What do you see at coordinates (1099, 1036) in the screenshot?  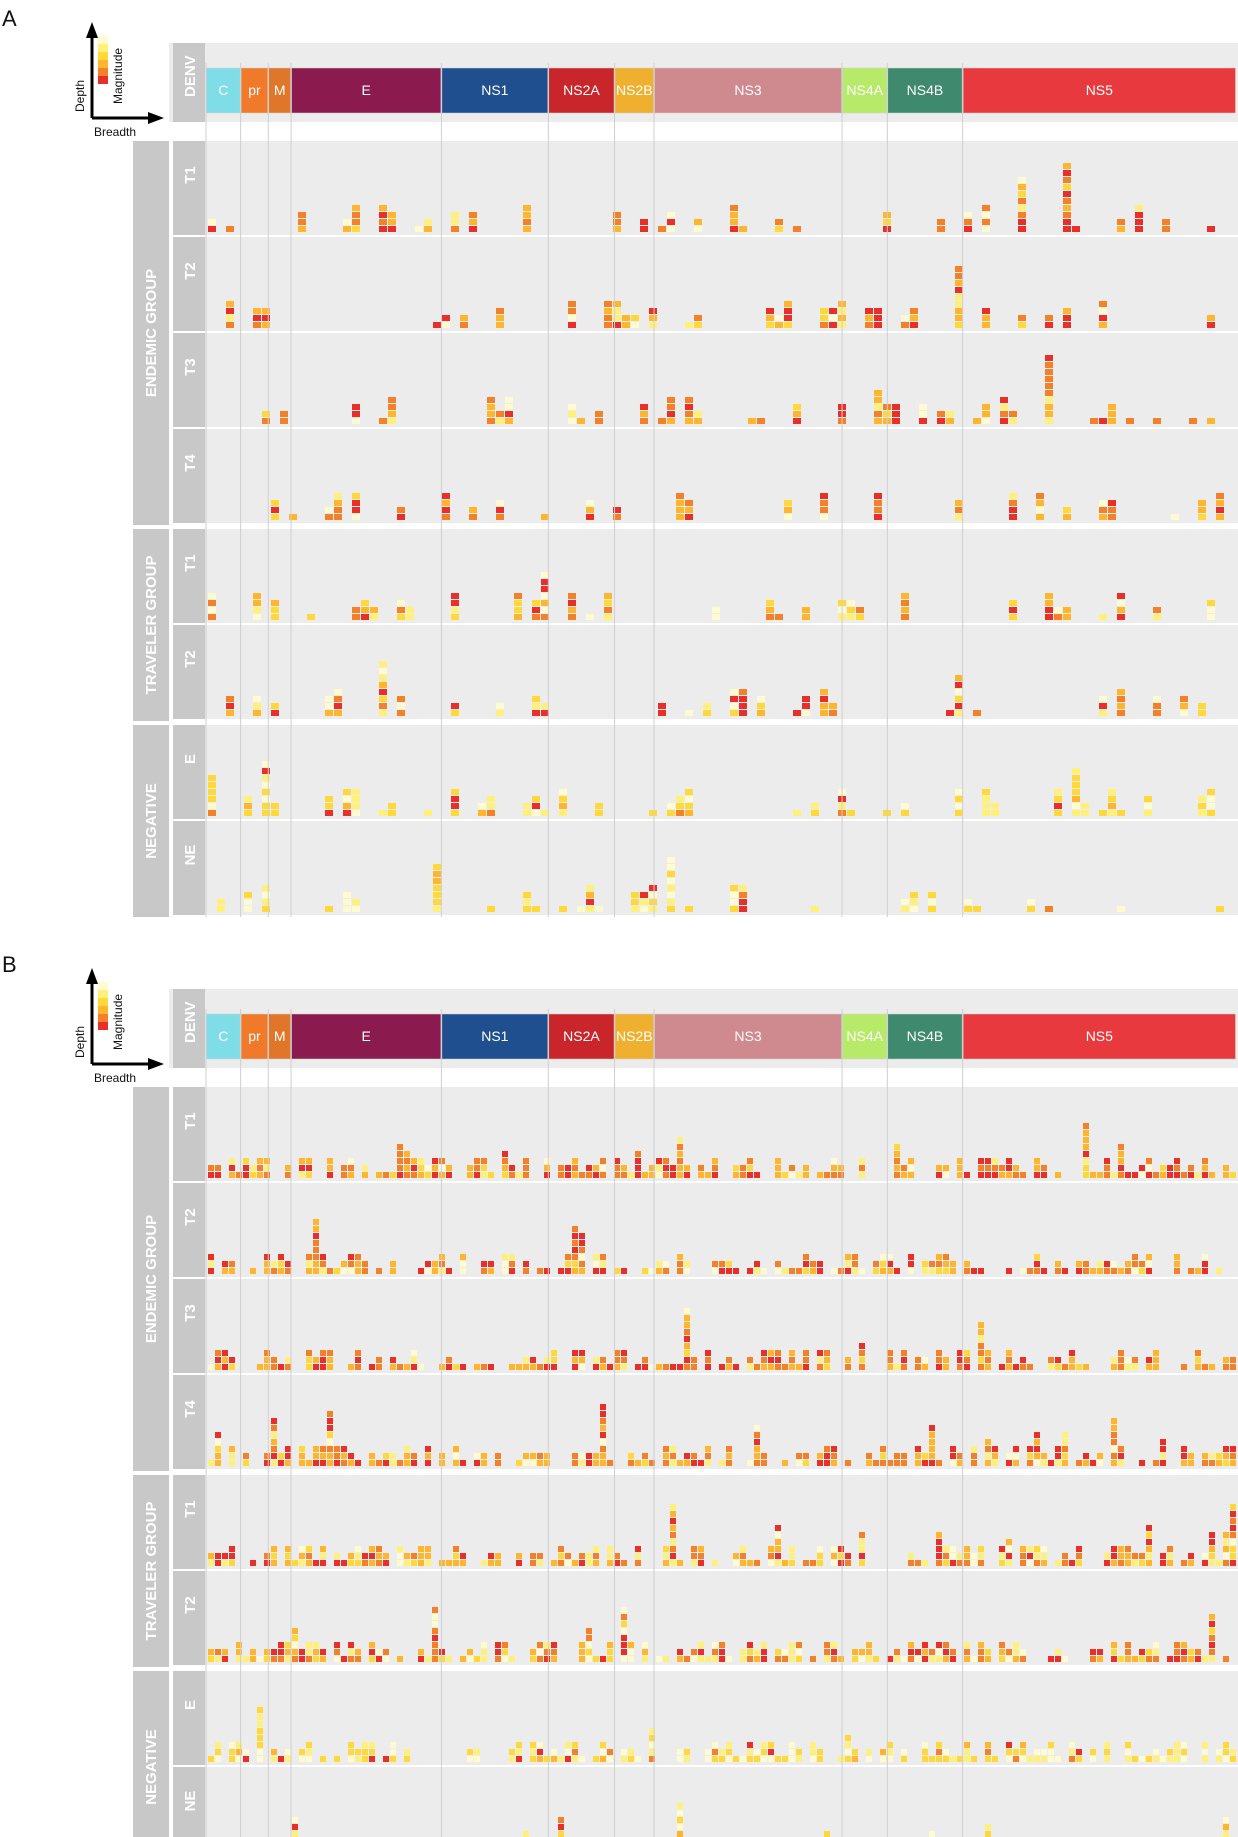 I see `protein-ns5` at bounding box center [1099, 1036].